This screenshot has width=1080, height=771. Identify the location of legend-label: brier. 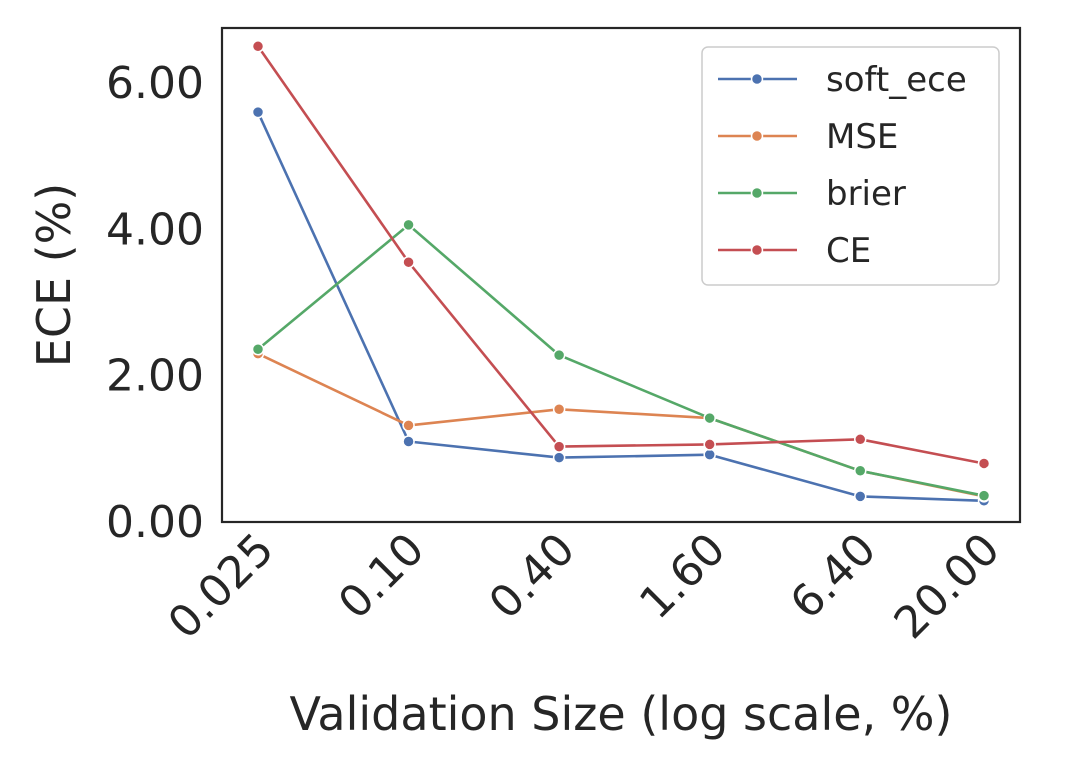
(866, 194).